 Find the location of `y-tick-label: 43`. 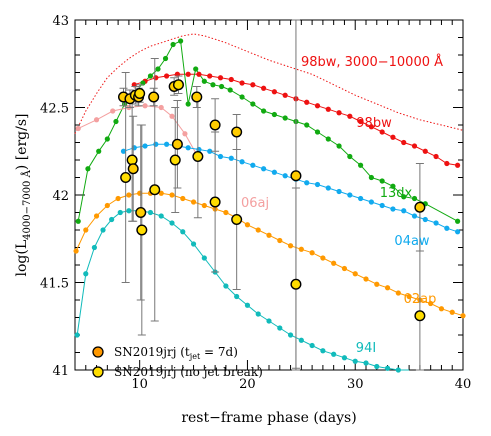

y-tick-label: 43 is located at coordinates (60, 21).